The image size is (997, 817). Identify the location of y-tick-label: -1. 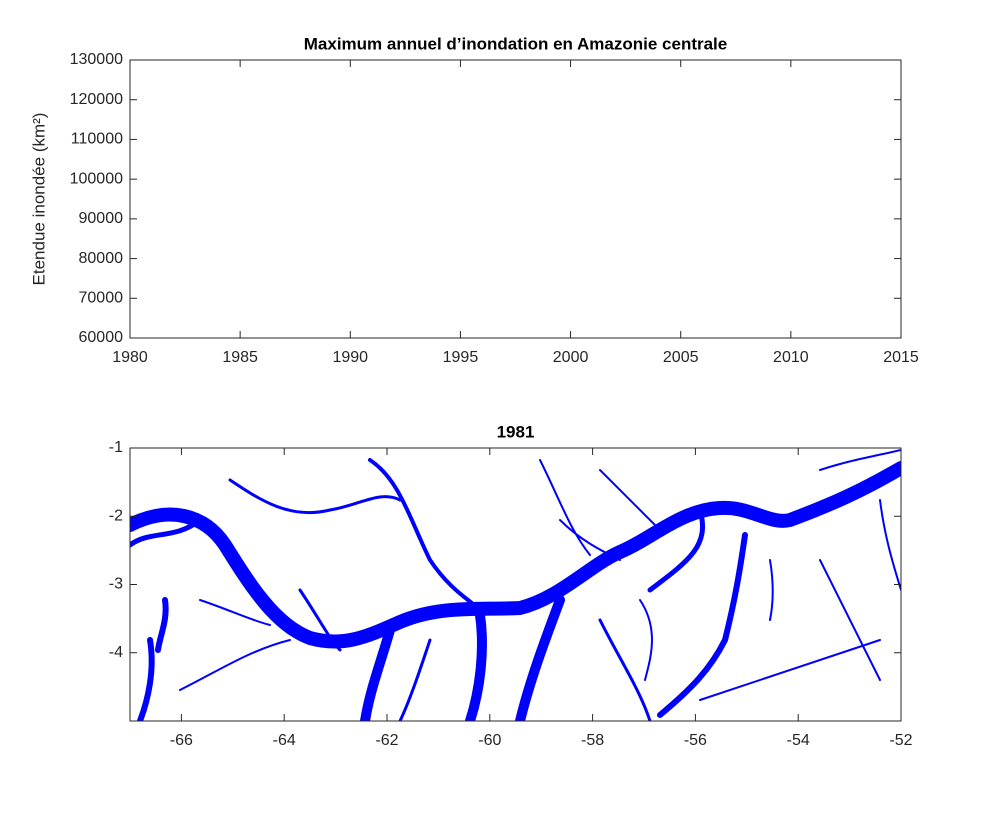
(116, 447).